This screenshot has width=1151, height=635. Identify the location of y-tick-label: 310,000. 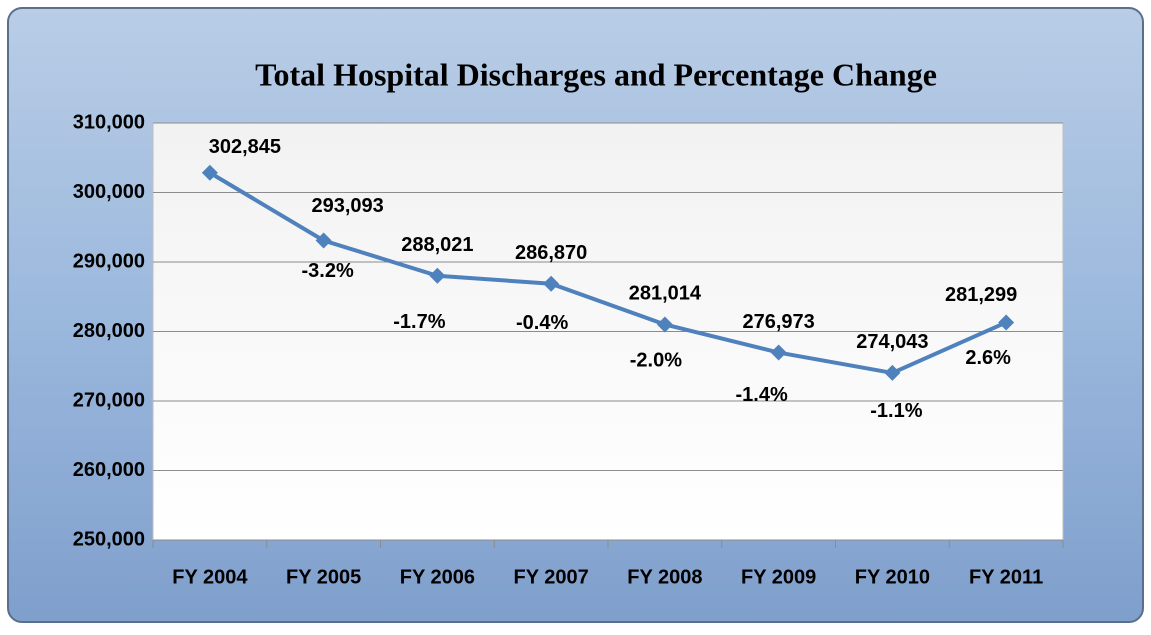
(109, 122).